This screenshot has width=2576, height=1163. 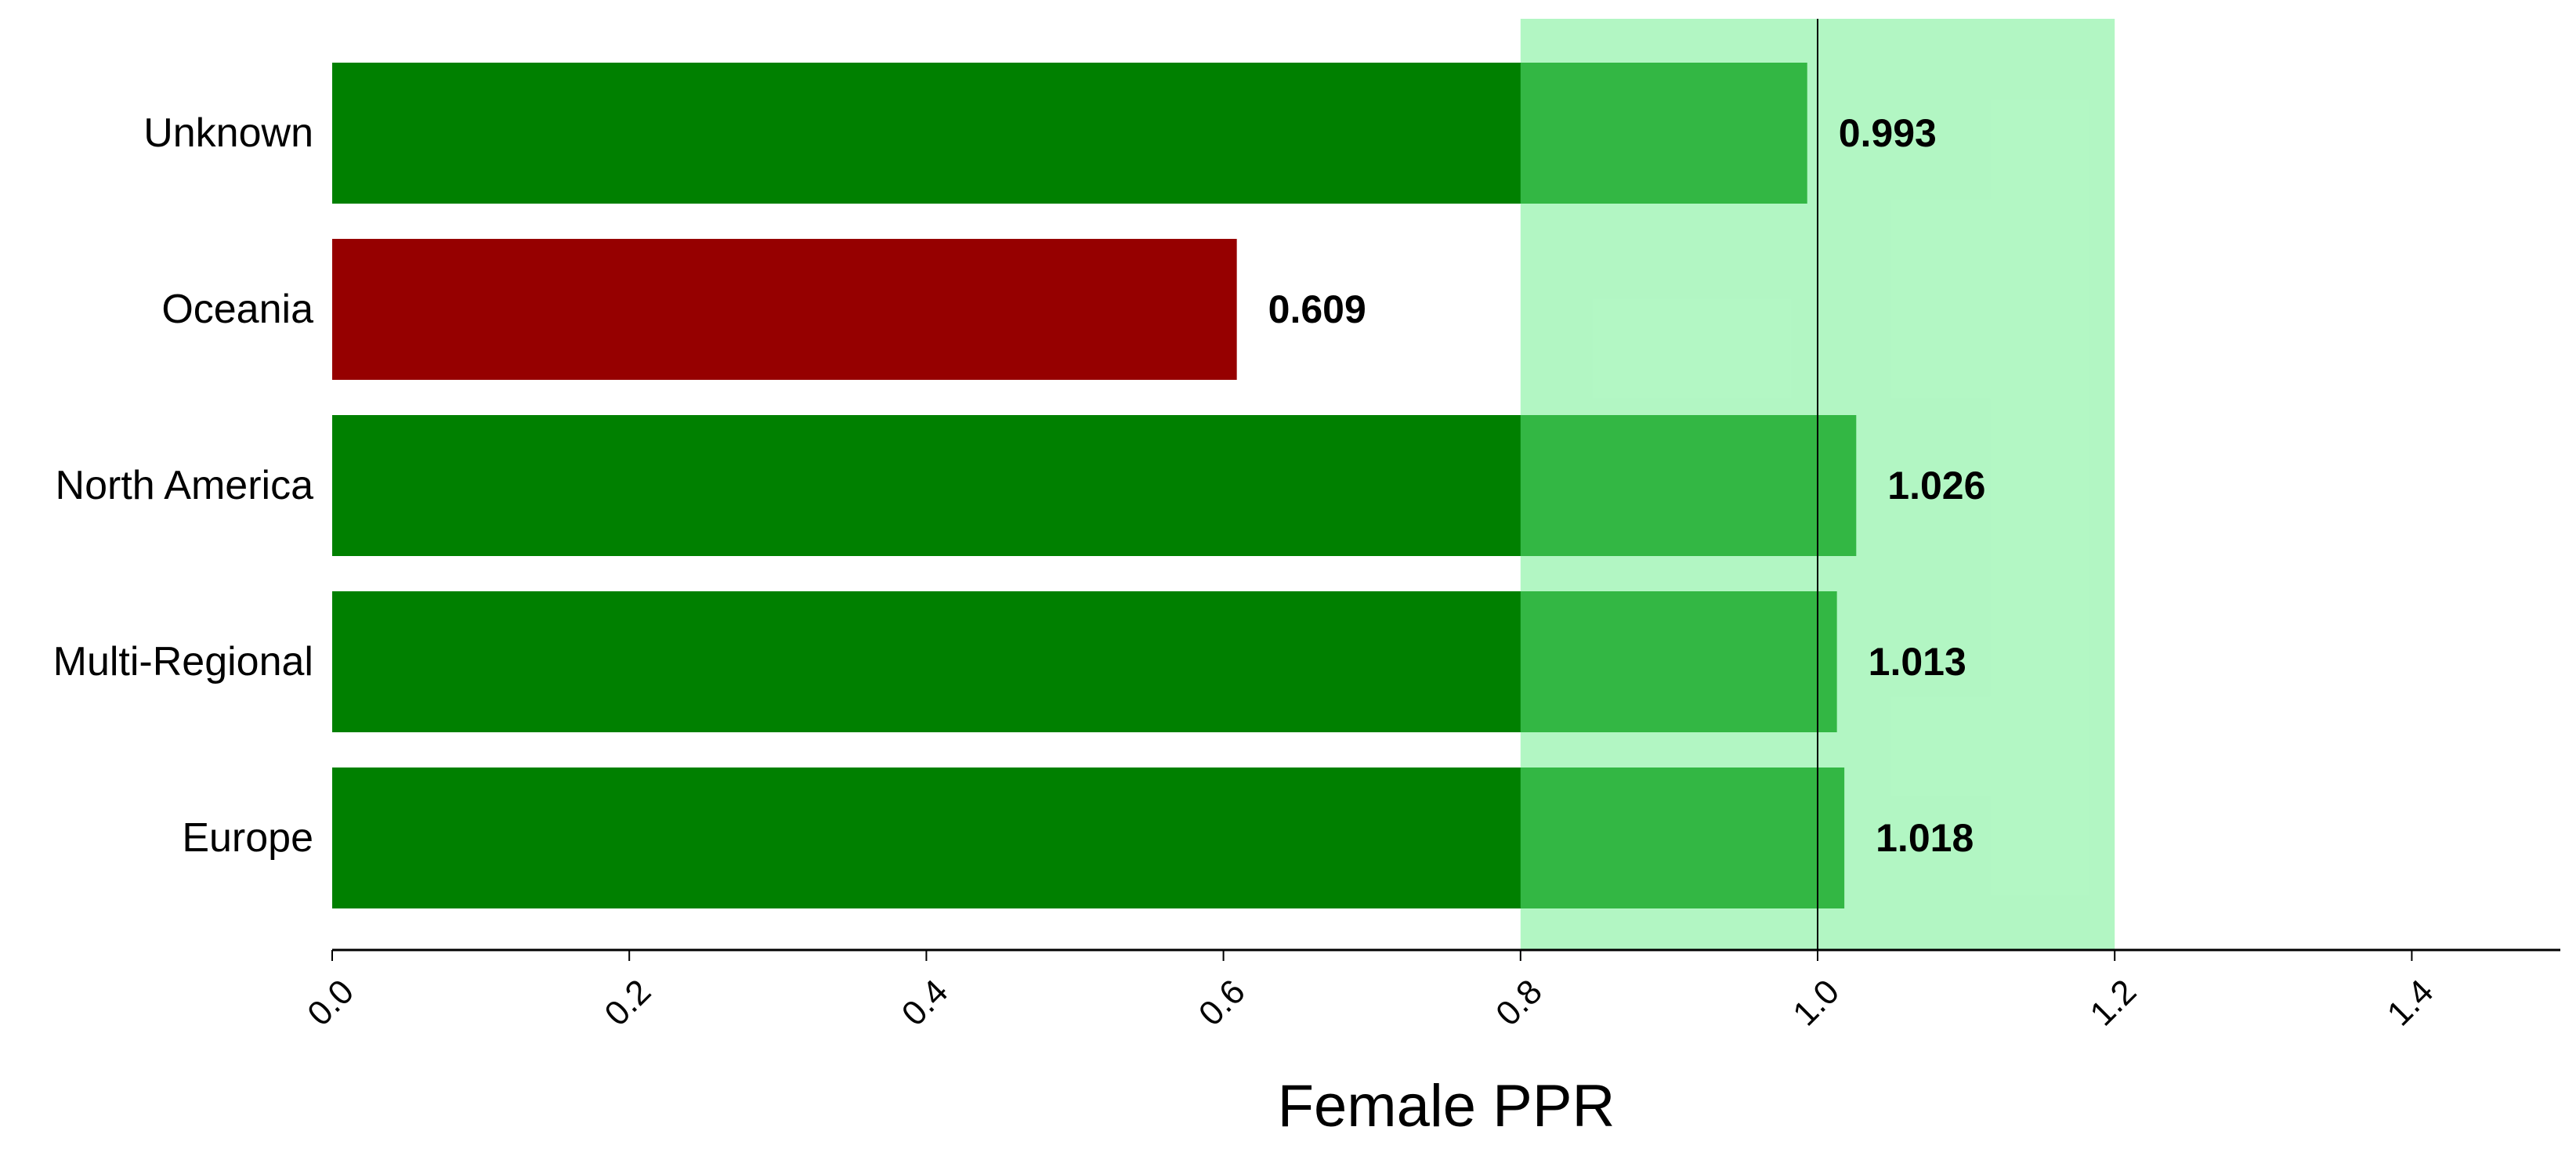 I want to click on x-tick-label: 0.6, so click(x=1223, y=1002).